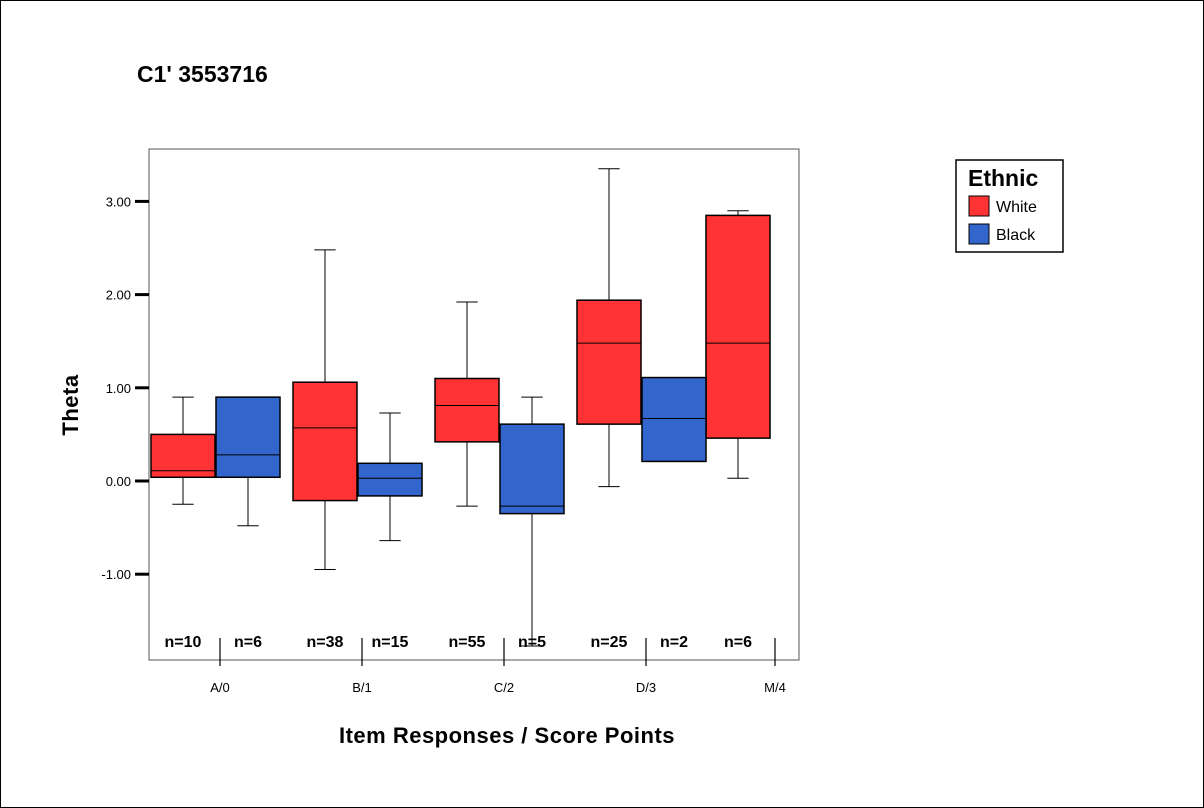 The image size is (1204, 808). I want to click on legend-label-white: White, so click(1016, 207).